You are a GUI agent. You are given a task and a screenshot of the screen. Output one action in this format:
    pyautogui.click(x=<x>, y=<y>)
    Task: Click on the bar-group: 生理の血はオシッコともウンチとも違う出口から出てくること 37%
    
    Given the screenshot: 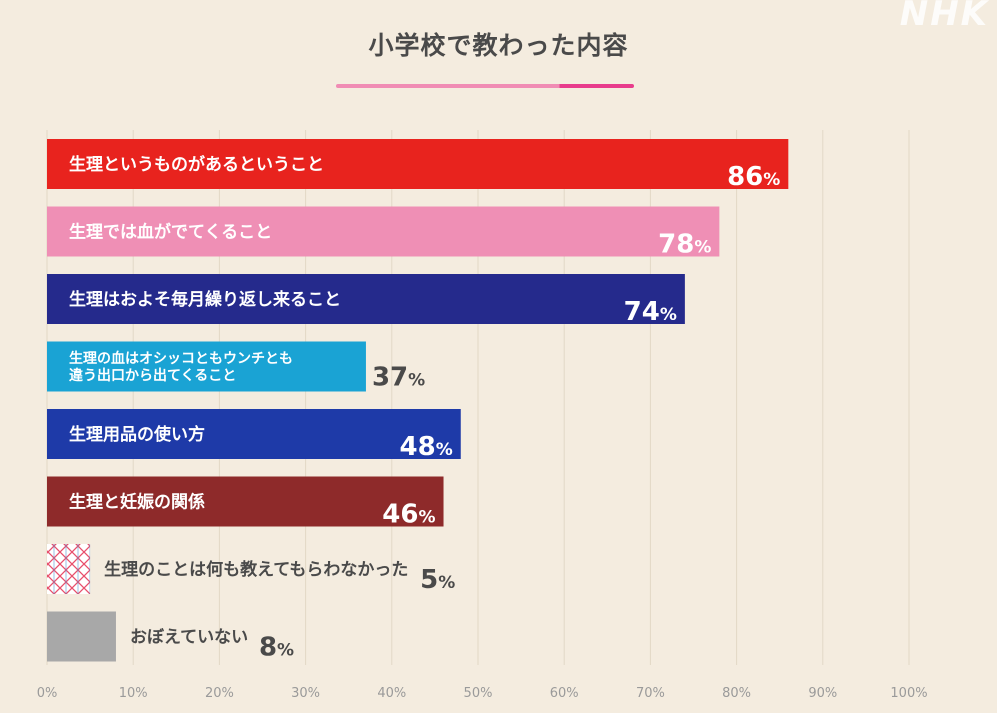 What is the action you would take?
    pyautogui.click(x=236, y=367)
    